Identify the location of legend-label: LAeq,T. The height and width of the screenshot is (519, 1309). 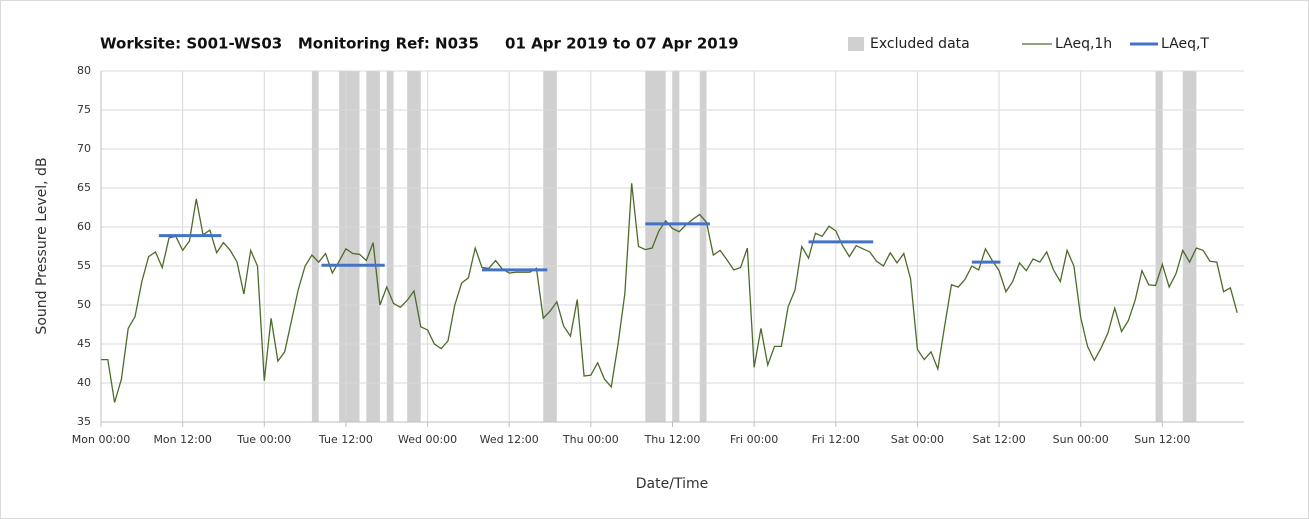
(1185, 44).